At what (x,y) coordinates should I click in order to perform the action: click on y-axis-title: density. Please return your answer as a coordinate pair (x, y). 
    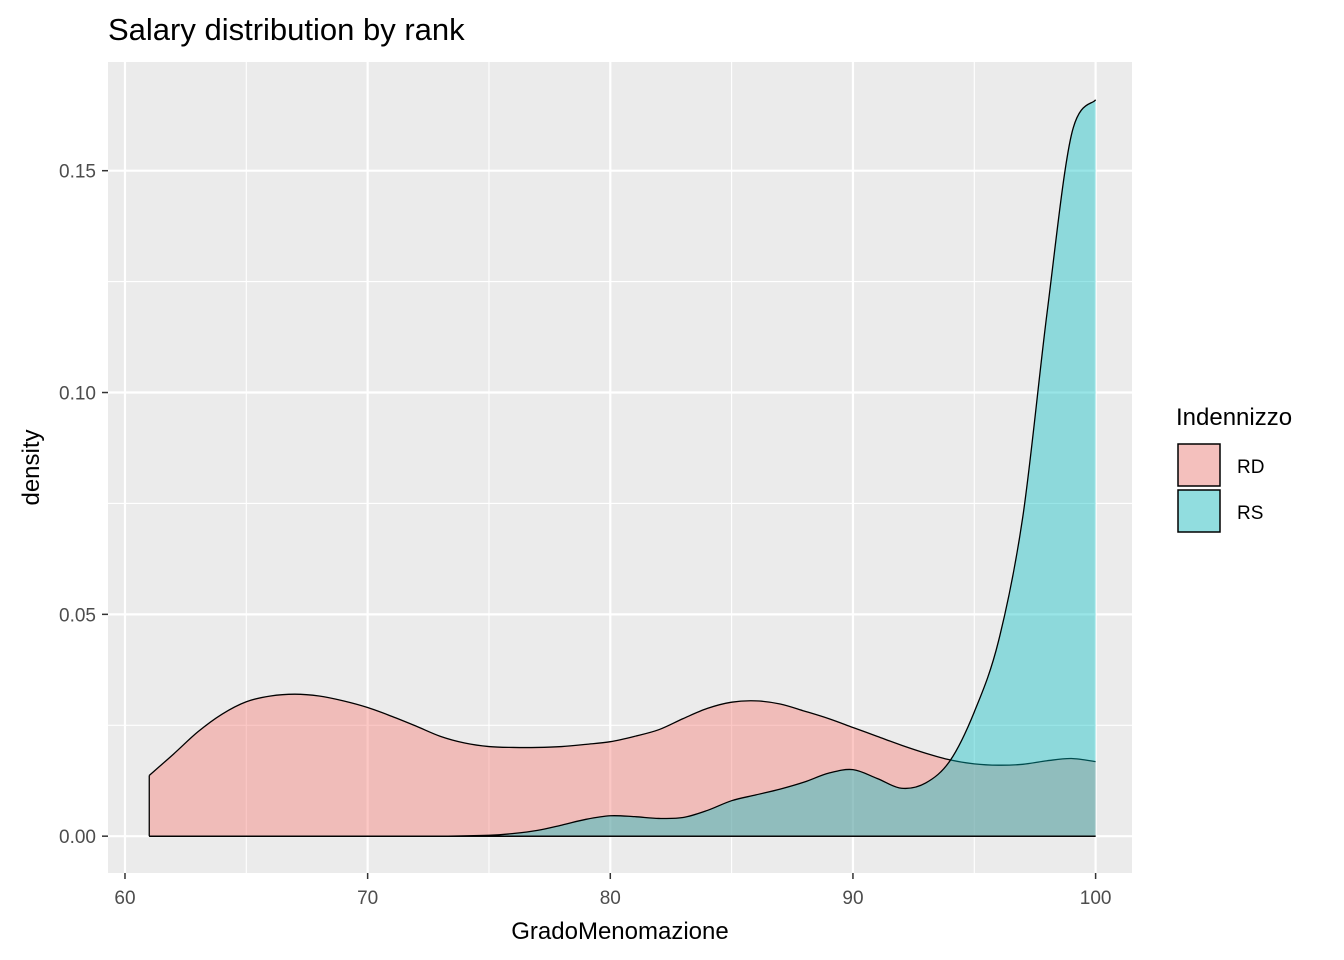
    Looking at the image, I should click on (31, 467).